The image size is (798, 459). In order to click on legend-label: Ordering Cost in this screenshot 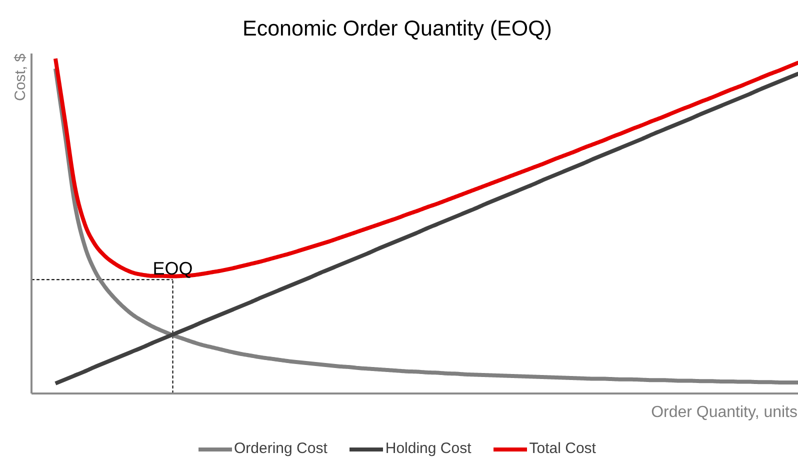, I will do `click(281, 448)`.